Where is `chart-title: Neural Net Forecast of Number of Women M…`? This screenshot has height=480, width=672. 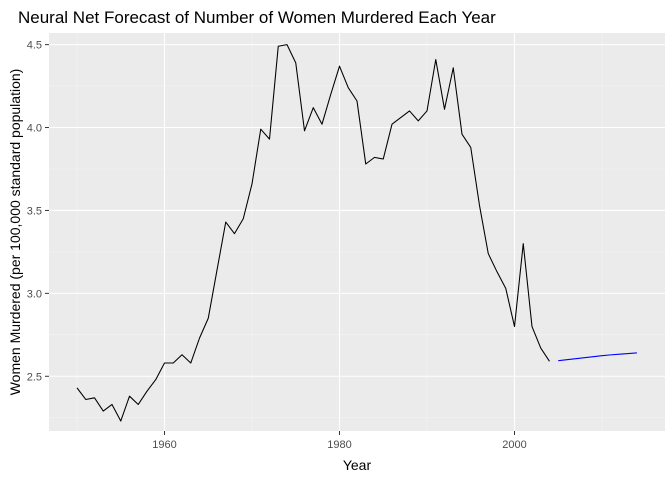 chart-title: Neural Net Forecast of Number of Women M… is located at coordinates (257, 17).